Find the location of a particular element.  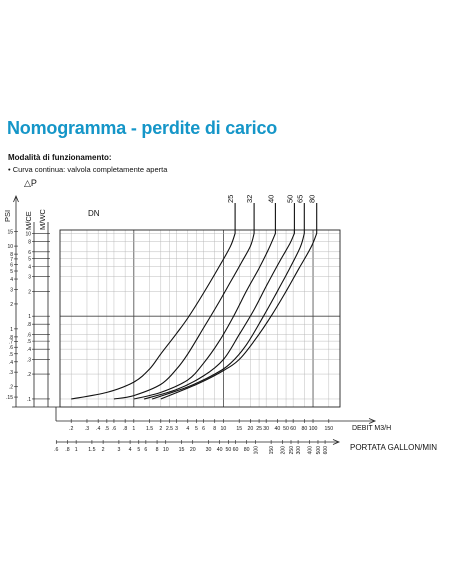

psi-tick-label: .3 is located at coordinates (11, 373).